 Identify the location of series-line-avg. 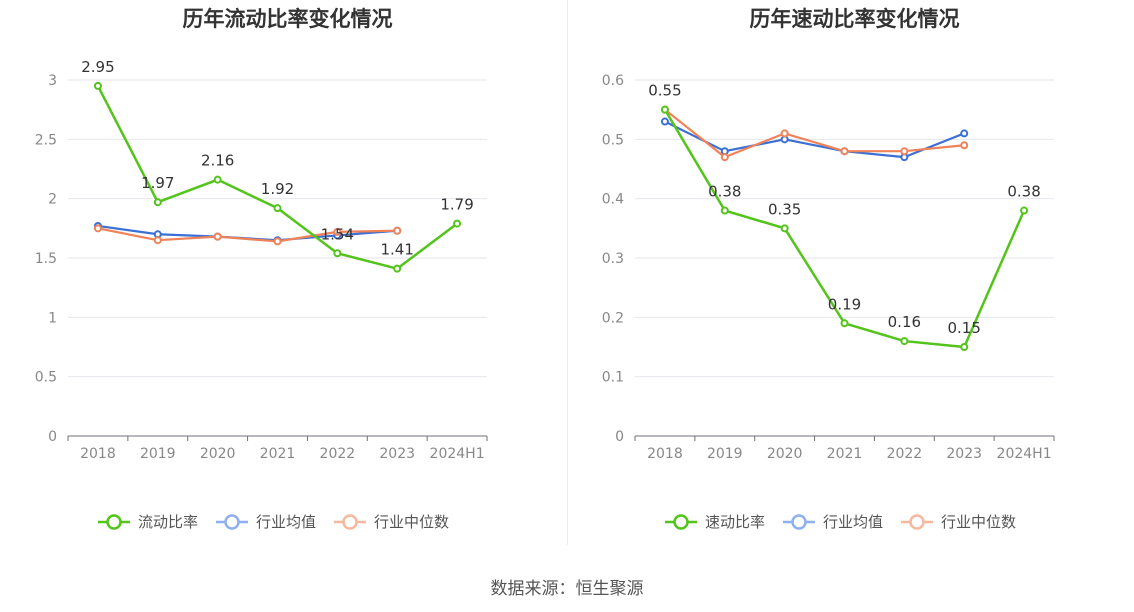
(814, 139).